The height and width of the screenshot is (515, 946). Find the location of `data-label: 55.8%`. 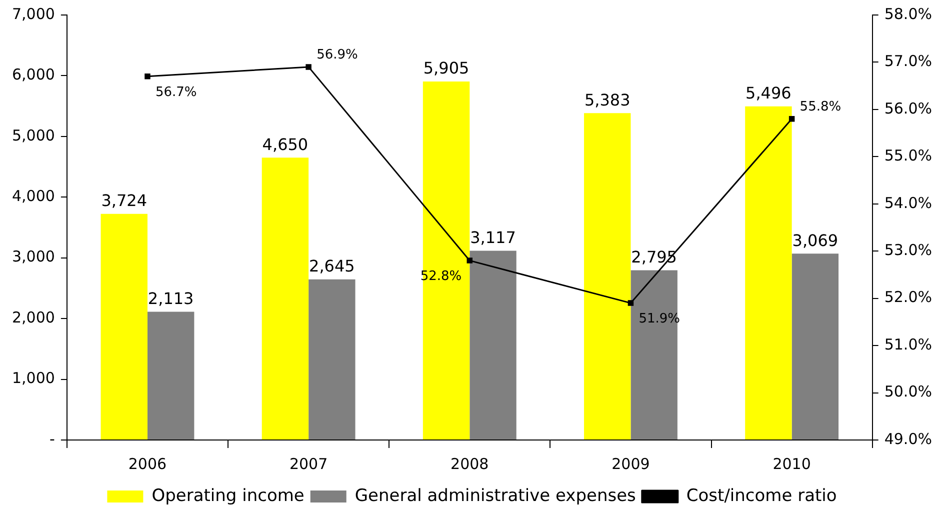

data-label: 55.8% is located at coordinates (821, 106).